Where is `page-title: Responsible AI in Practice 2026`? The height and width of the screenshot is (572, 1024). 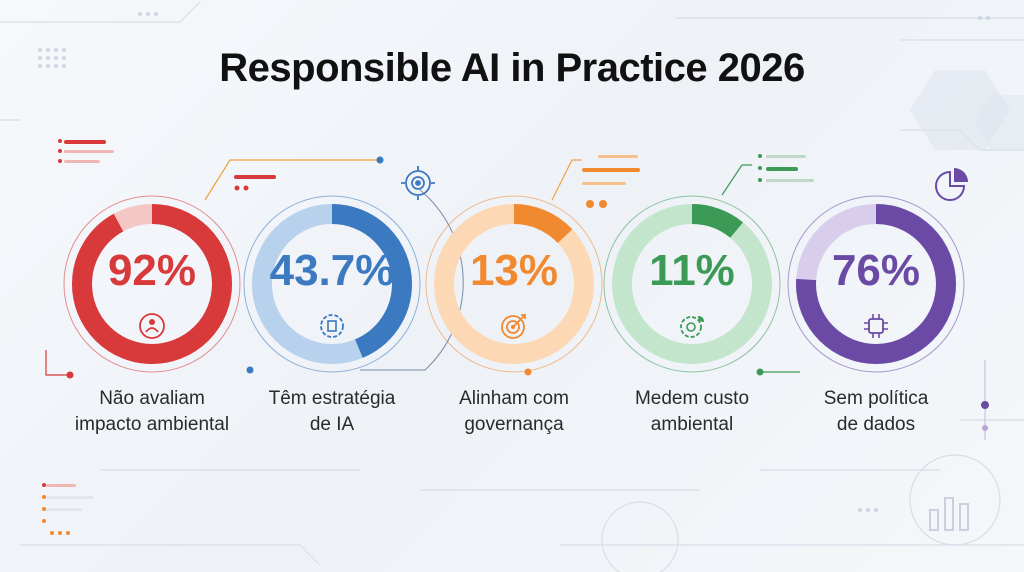 page-title: Responsible AI in Practice 2026 is located at coordinates (512, 68).